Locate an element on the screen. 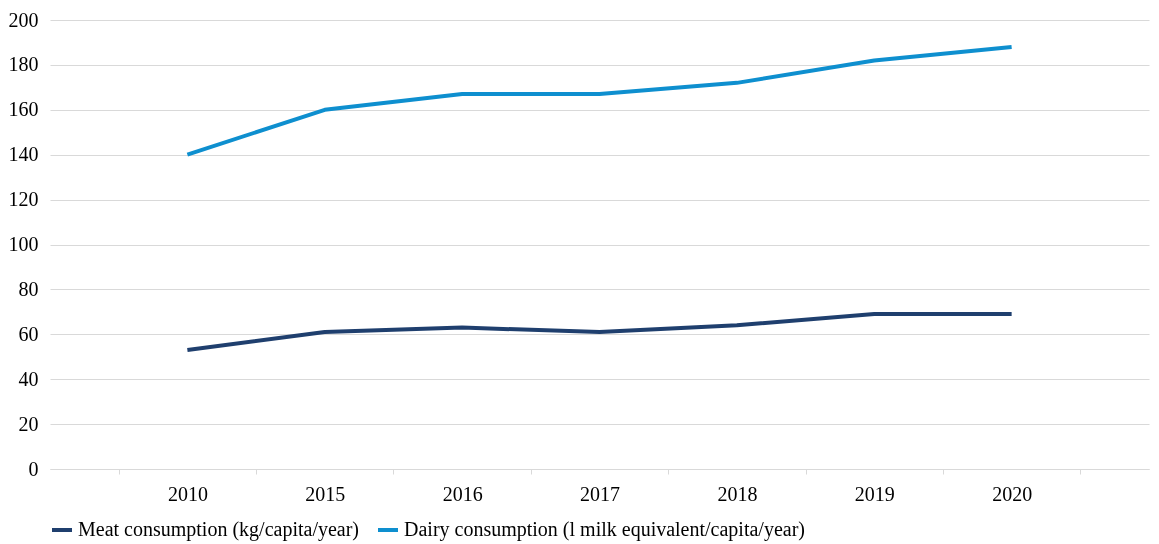  y-tick-label: 0 is located at coordinates (33, 468).